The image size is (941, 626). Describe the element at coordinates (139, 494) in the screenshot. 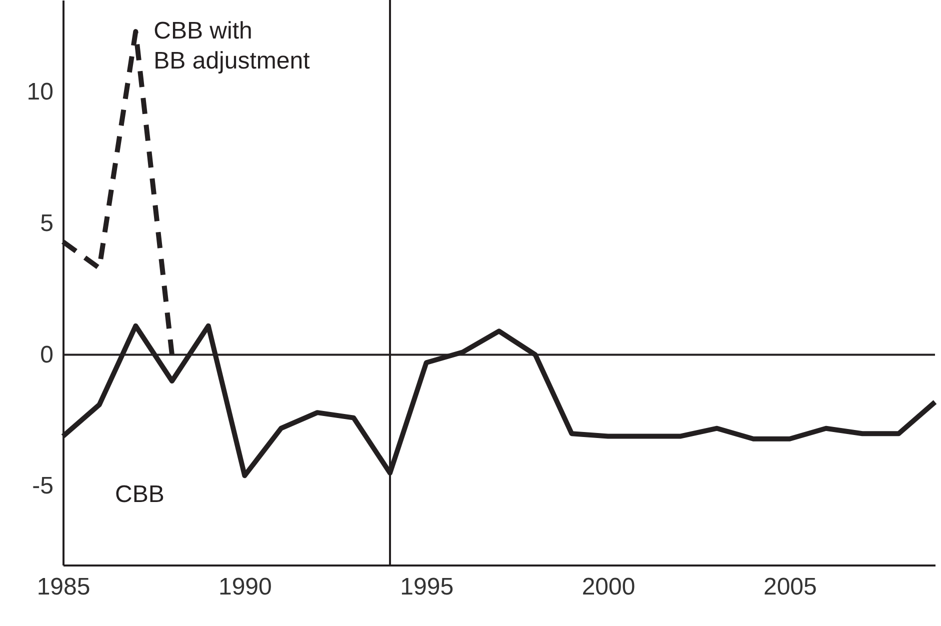

I see `text: CBB` at that location.